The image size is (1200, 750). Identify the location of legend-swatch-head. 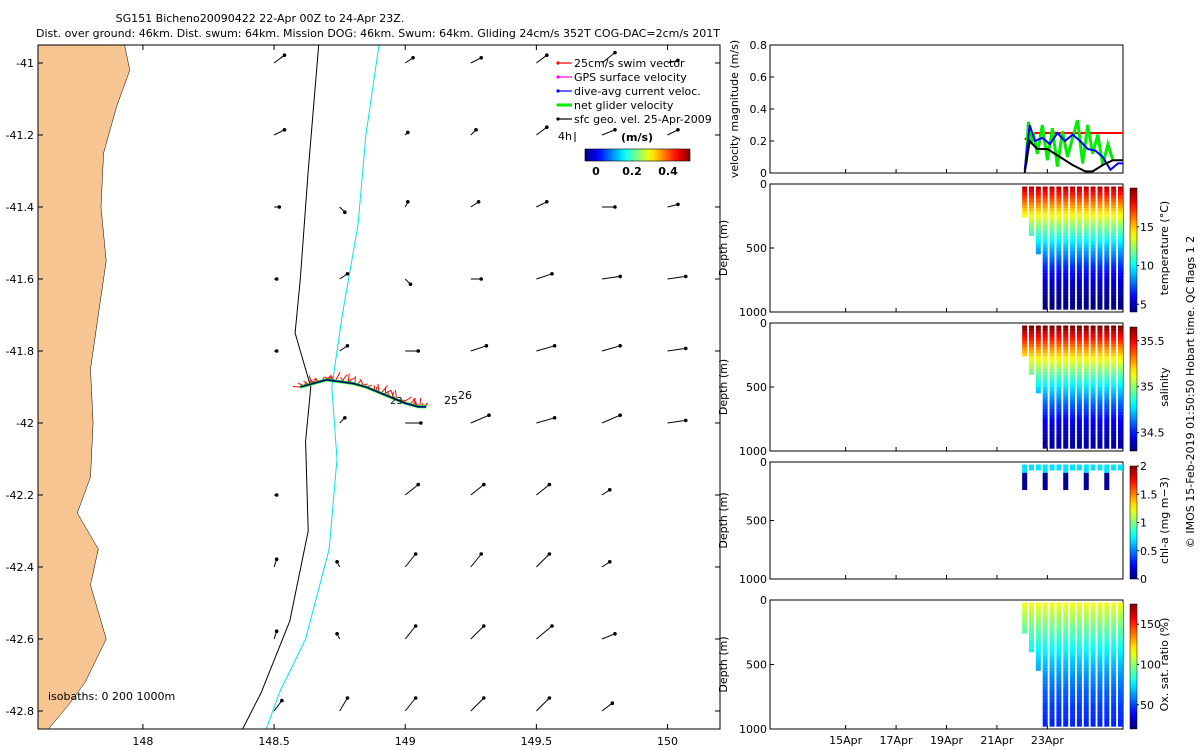
(558, 105).